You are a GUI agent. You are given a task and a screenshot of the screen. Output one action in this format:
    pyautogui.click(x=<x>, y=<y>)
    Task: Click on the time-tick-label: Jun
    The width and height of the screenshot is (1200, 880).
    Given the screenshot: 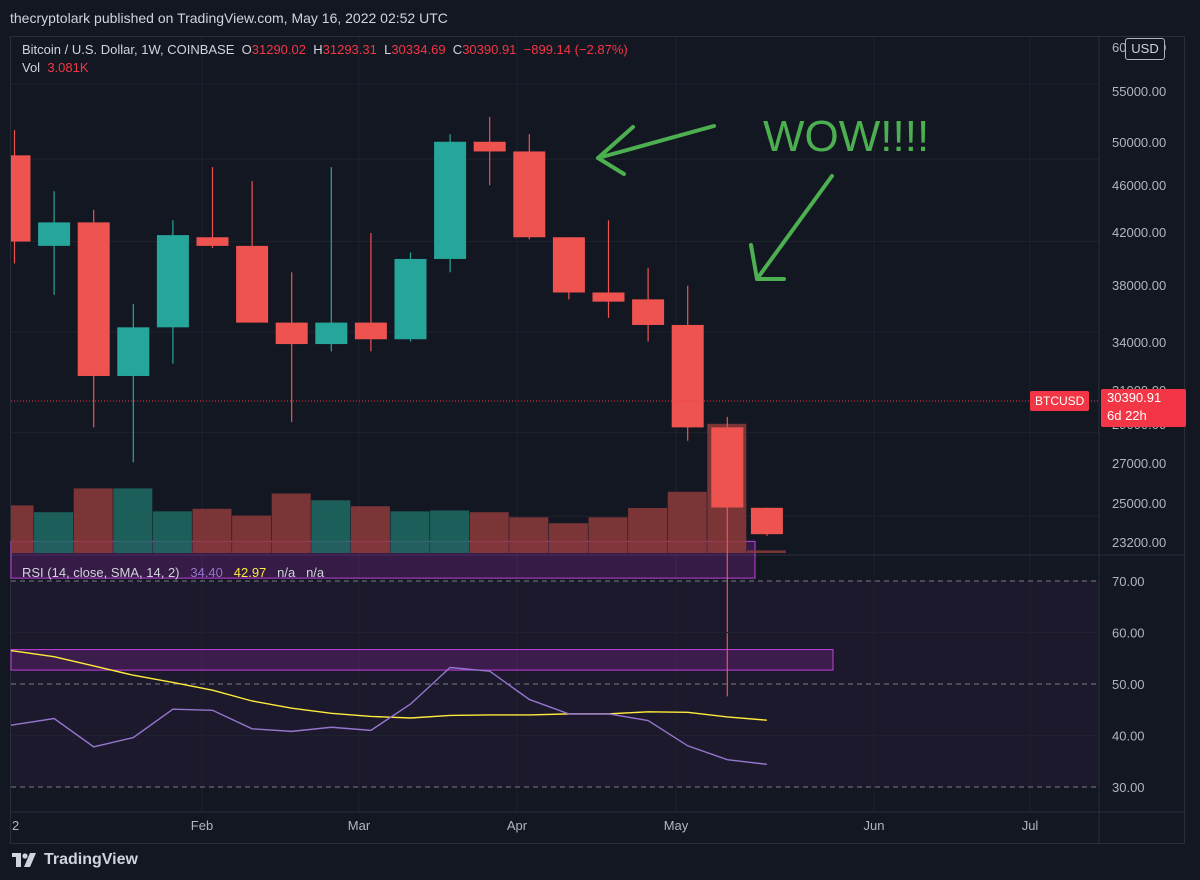 What is the action you would take?
    pyautogui.click(x=874, y=825)
    